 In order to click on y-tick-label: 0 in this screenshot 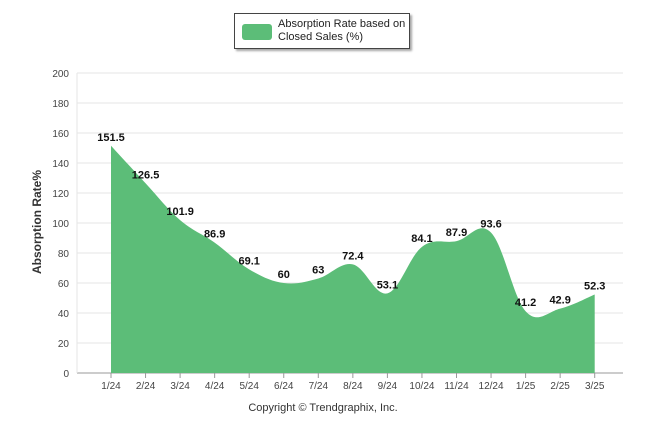, I will do `click(66, 374)`.